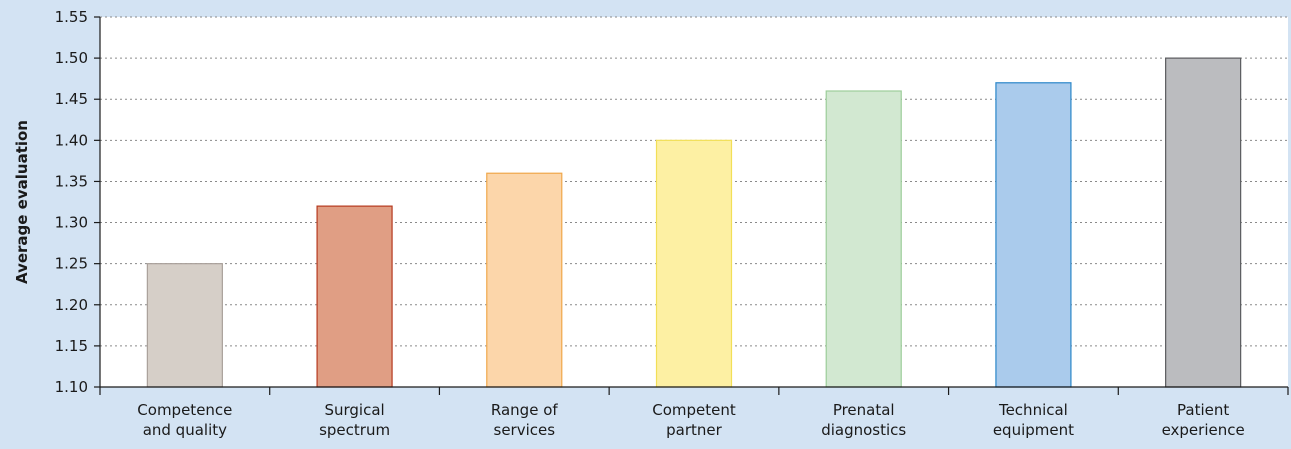 This screenshot has height=449, width=1291. What do you see at coordinates (71, 99) in the screenshot?
I see `y-tick-label: 1.45` at bounding box center [71, 99].